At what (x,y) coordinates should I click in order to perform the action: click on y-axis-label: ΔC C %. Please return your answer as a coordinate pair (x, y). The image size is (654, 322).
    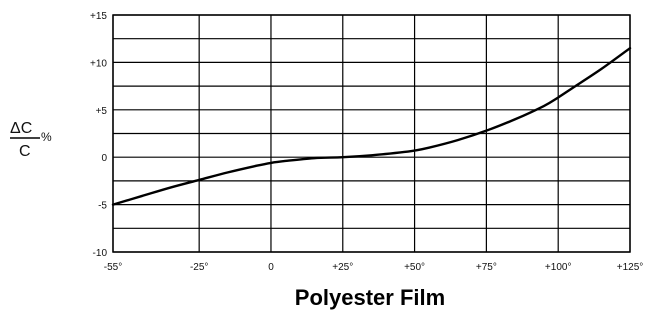
    Looking at the image, I should click on (31, 140).